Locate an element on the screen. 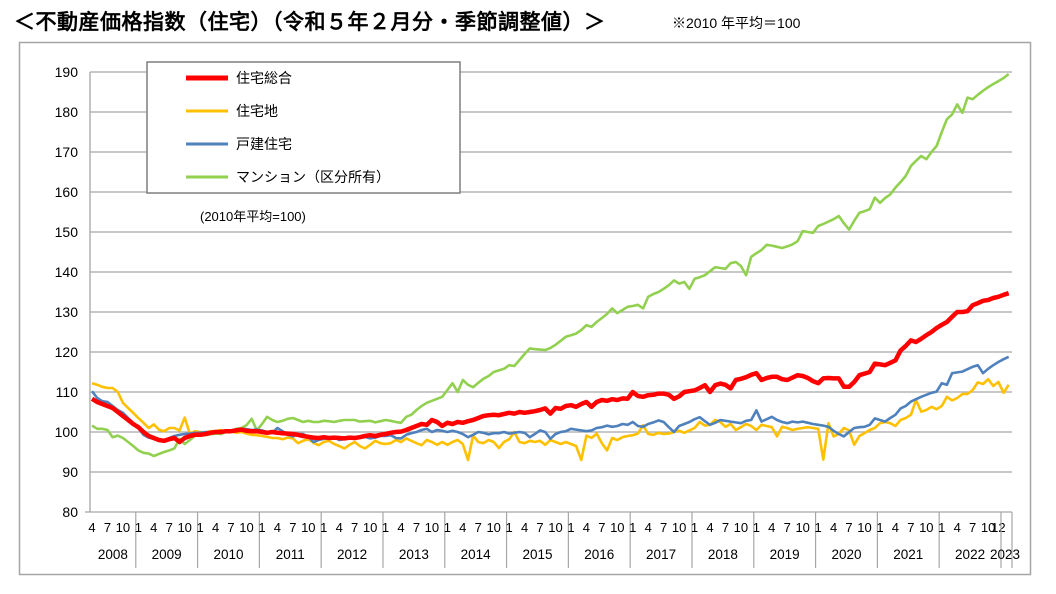  y-tick-label: 120 is located at coordinates (67, 352).